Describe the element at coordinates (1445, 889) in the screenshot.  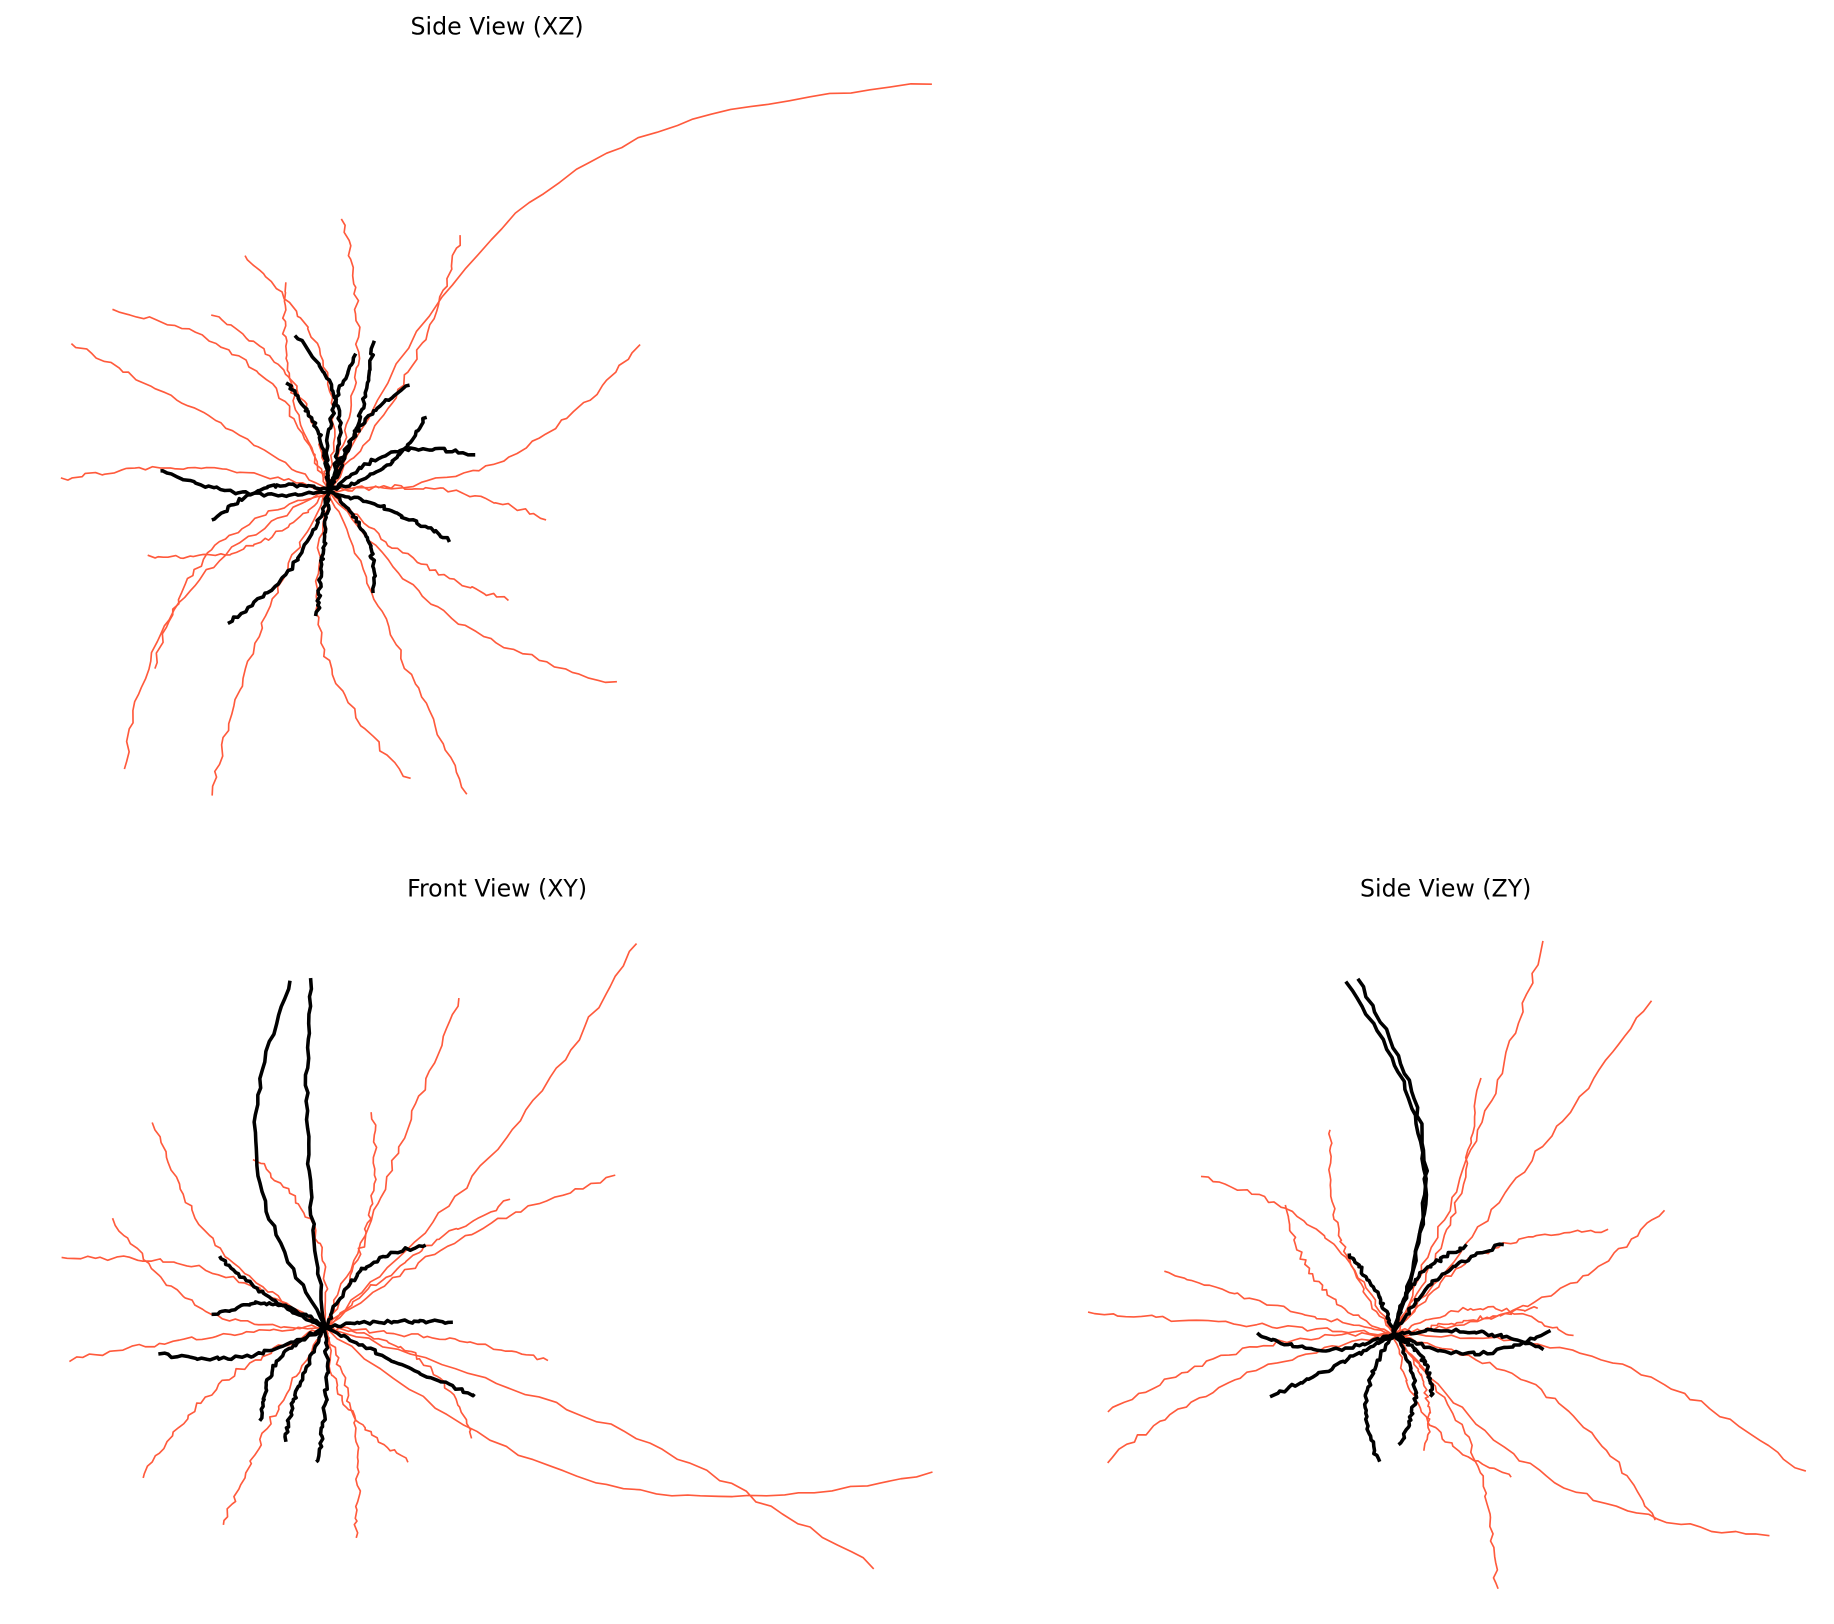
I see `panel-title-zy: Side View (ZY)` at that location.